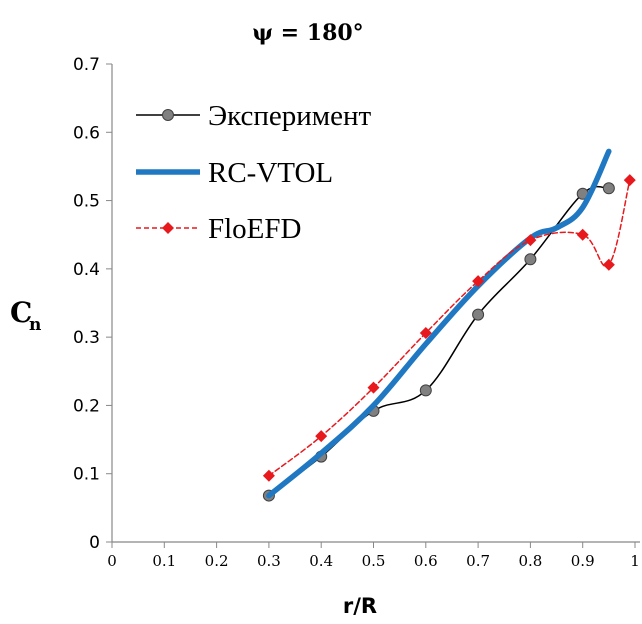 This screenshot has width=642, height=624. I want to click on y-tick-label: 0.1, so click(86, 475).